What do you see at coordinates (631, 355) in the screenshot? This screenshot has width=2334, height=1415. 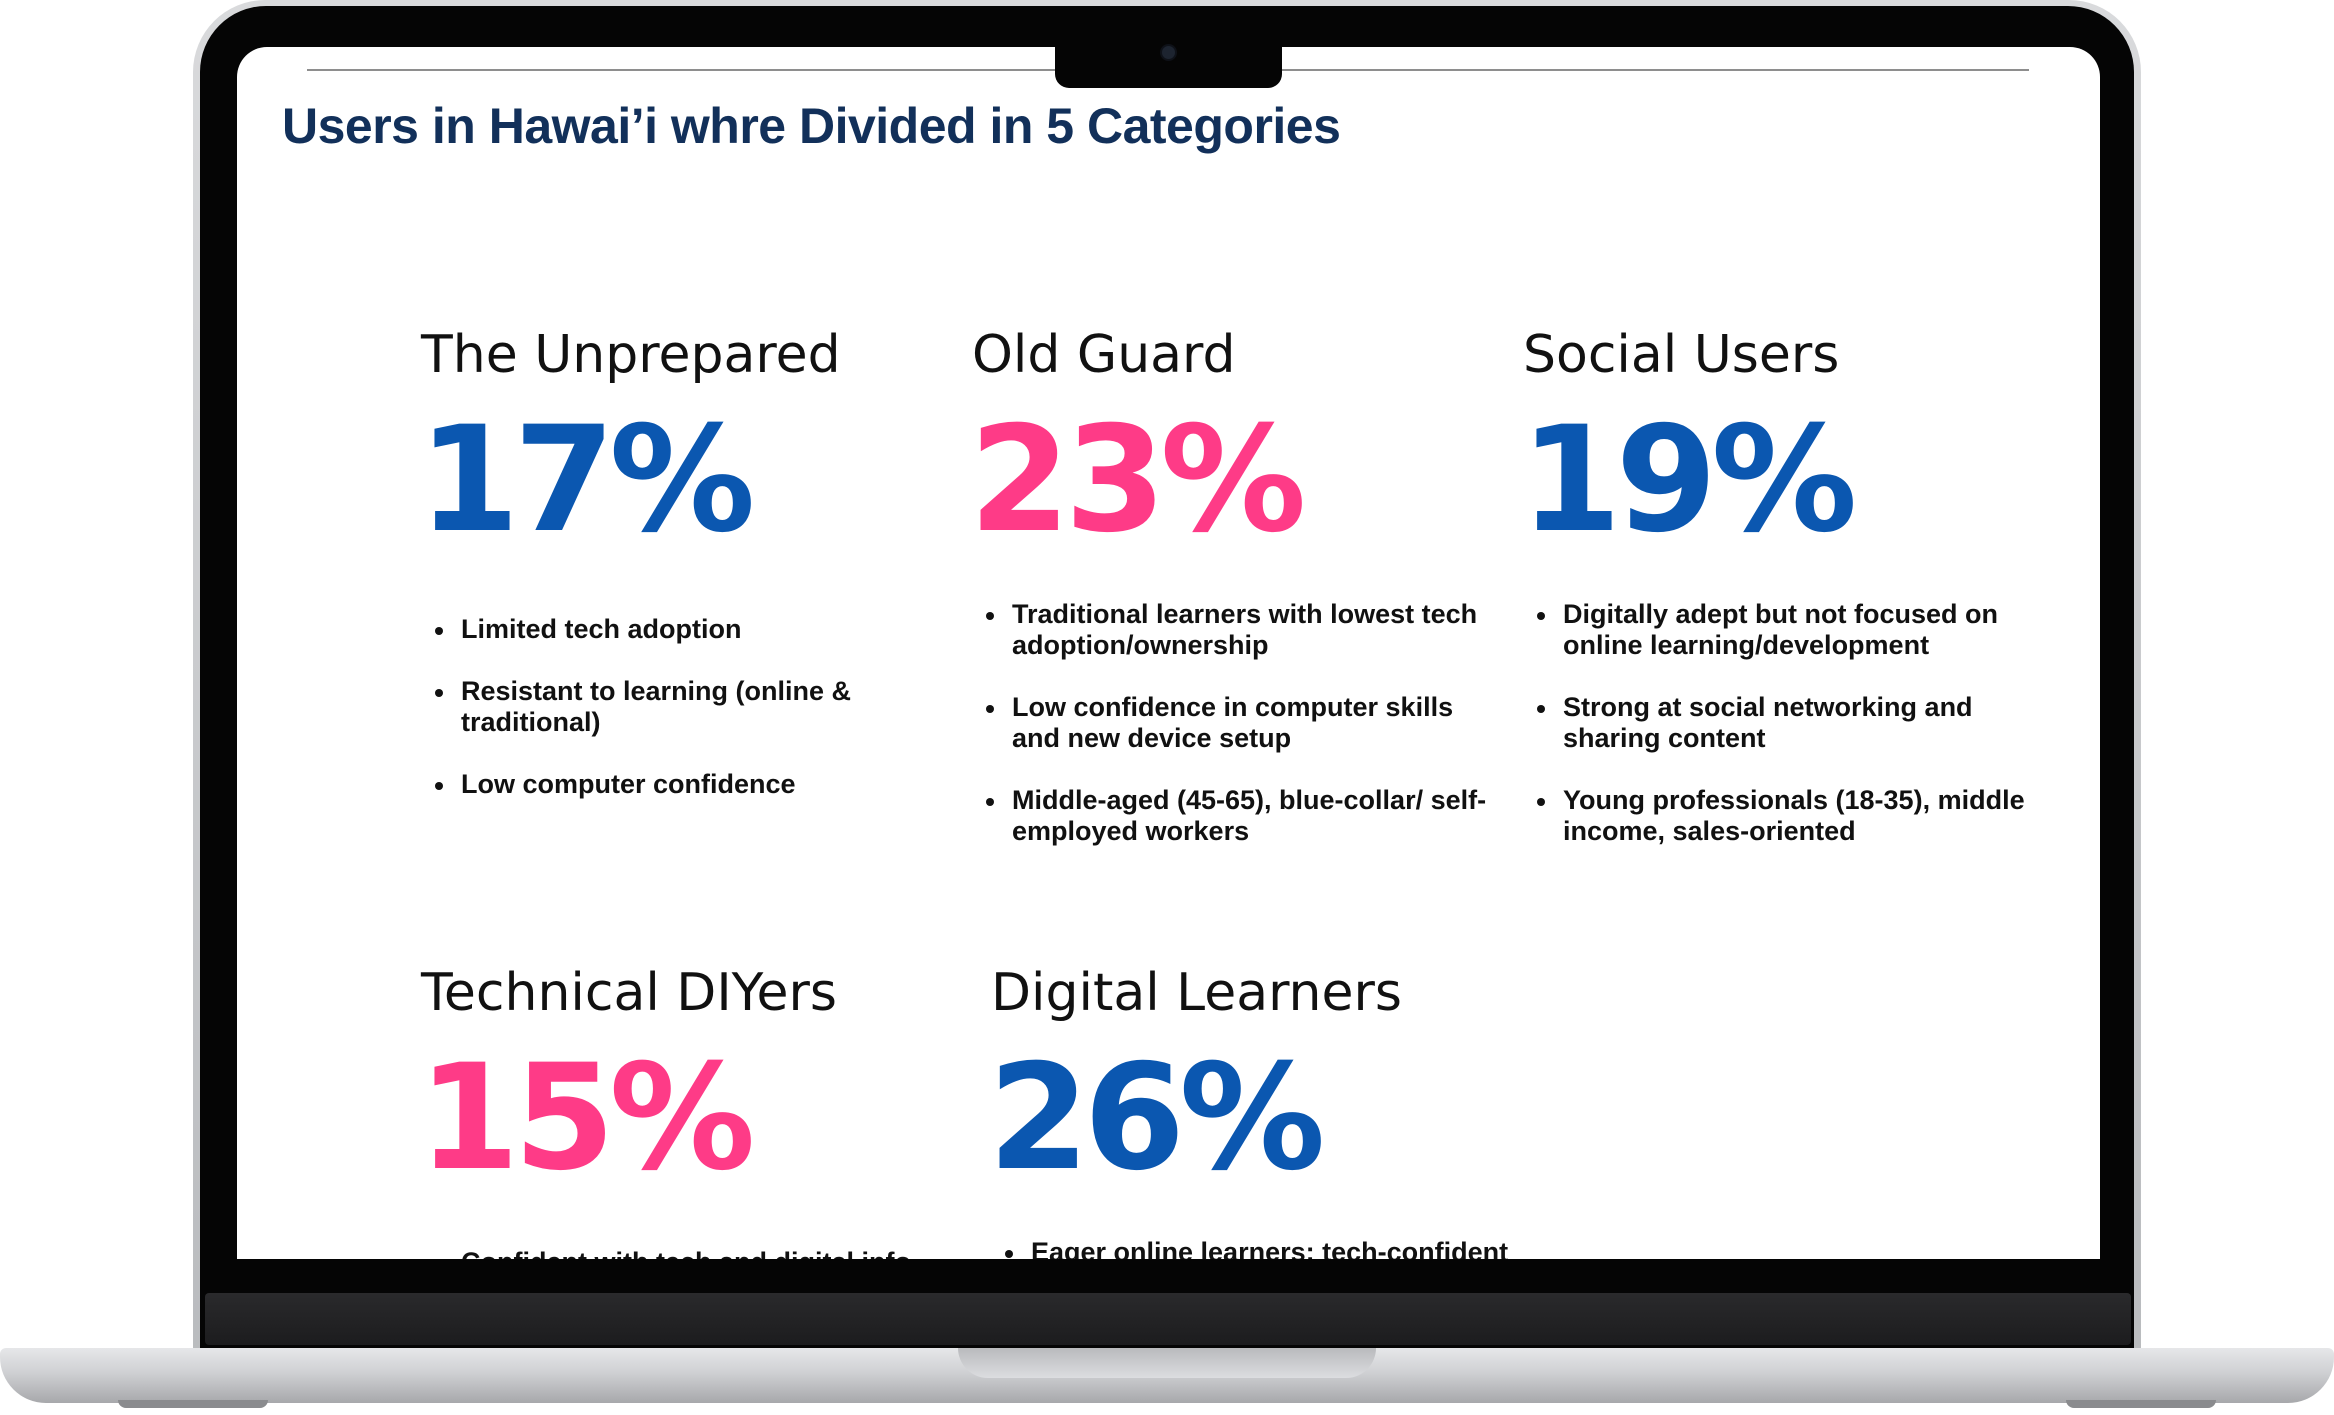 I see `category-name: The Unprepared` at bounding box center [631, 355].